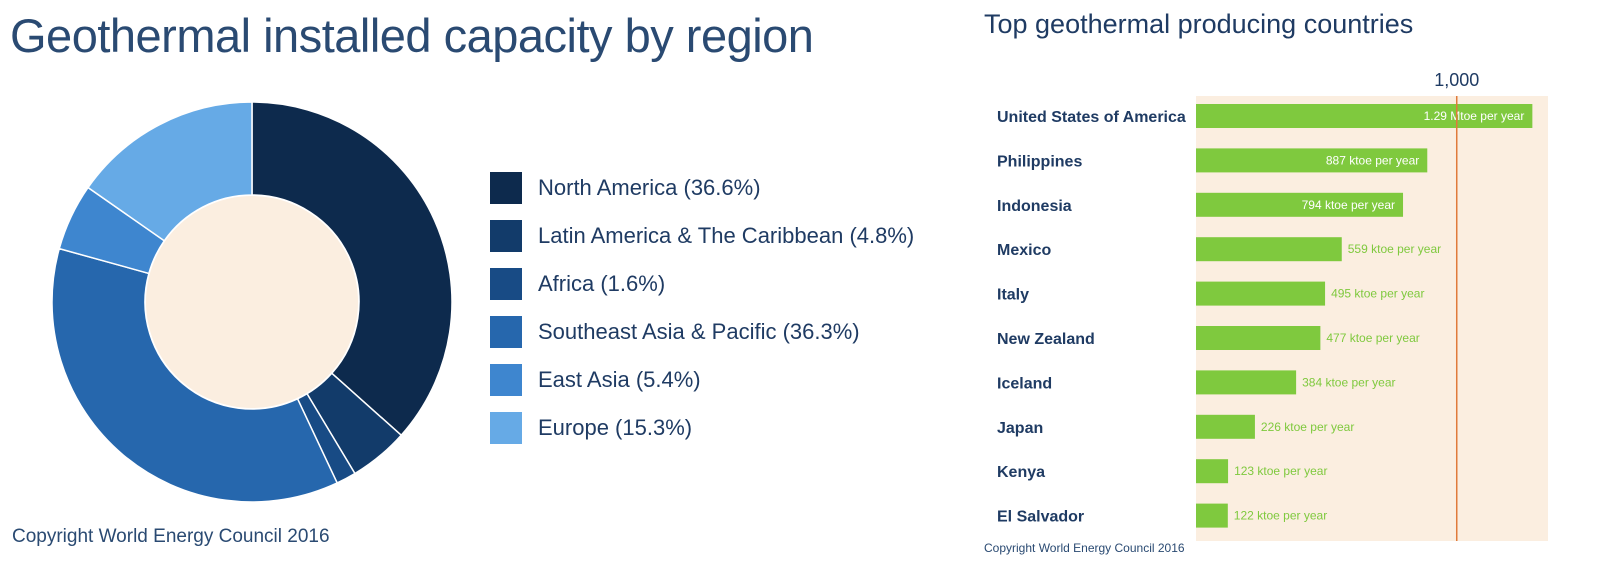 The height and width of the screenshot is (573, 1600). I want to click on copyright-left: Copyright World Energy Council 2016, so click(171, 536).